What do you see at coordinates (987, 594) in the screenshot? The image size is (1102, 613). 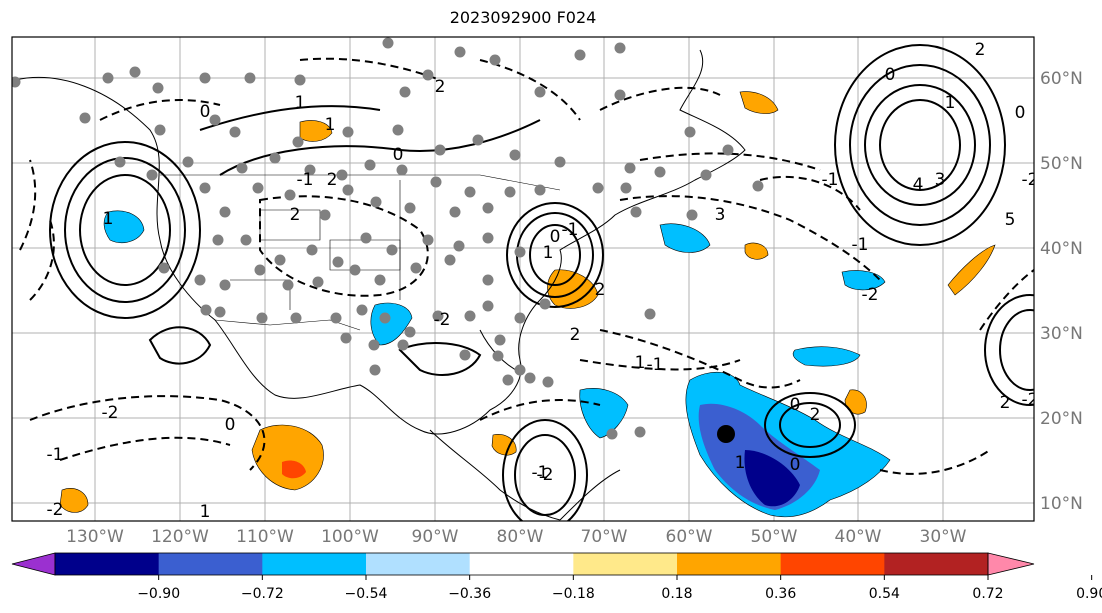 I see `colorbar-tick-label: 0.72` at bounding box center [987, 594].